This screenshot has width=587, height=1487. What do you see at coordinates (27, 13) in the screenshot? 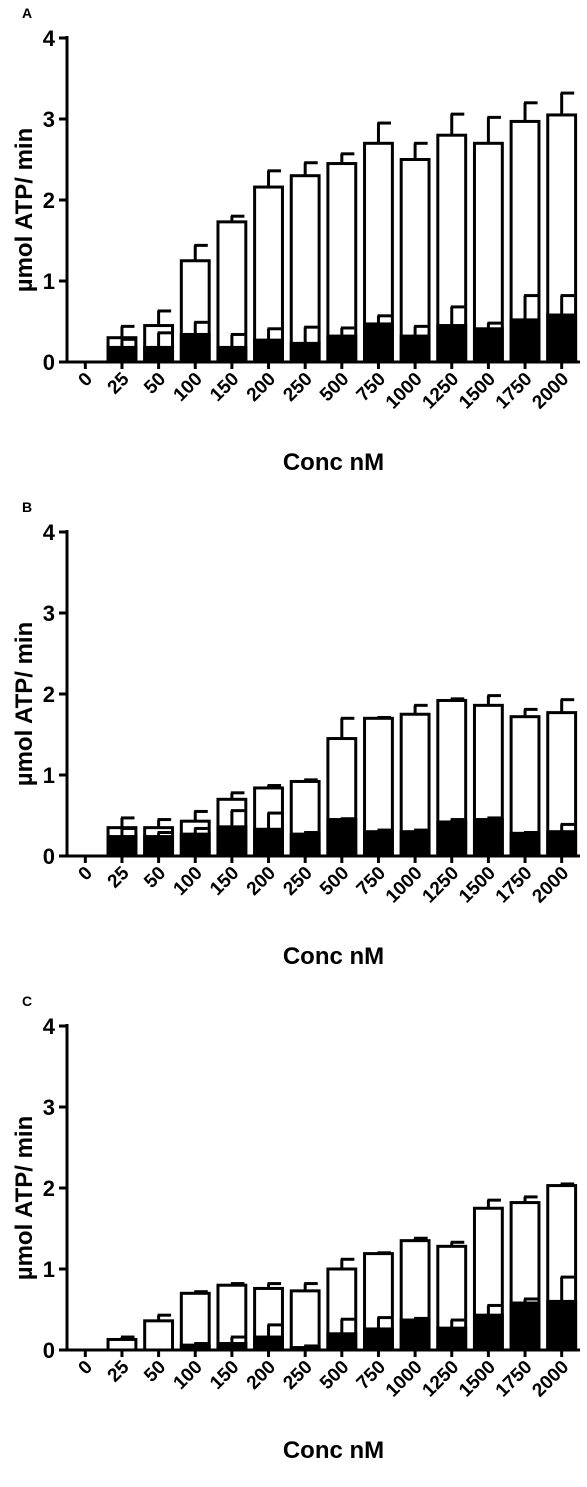
I see `panel-letter: A` at bounding box center [27, 13].